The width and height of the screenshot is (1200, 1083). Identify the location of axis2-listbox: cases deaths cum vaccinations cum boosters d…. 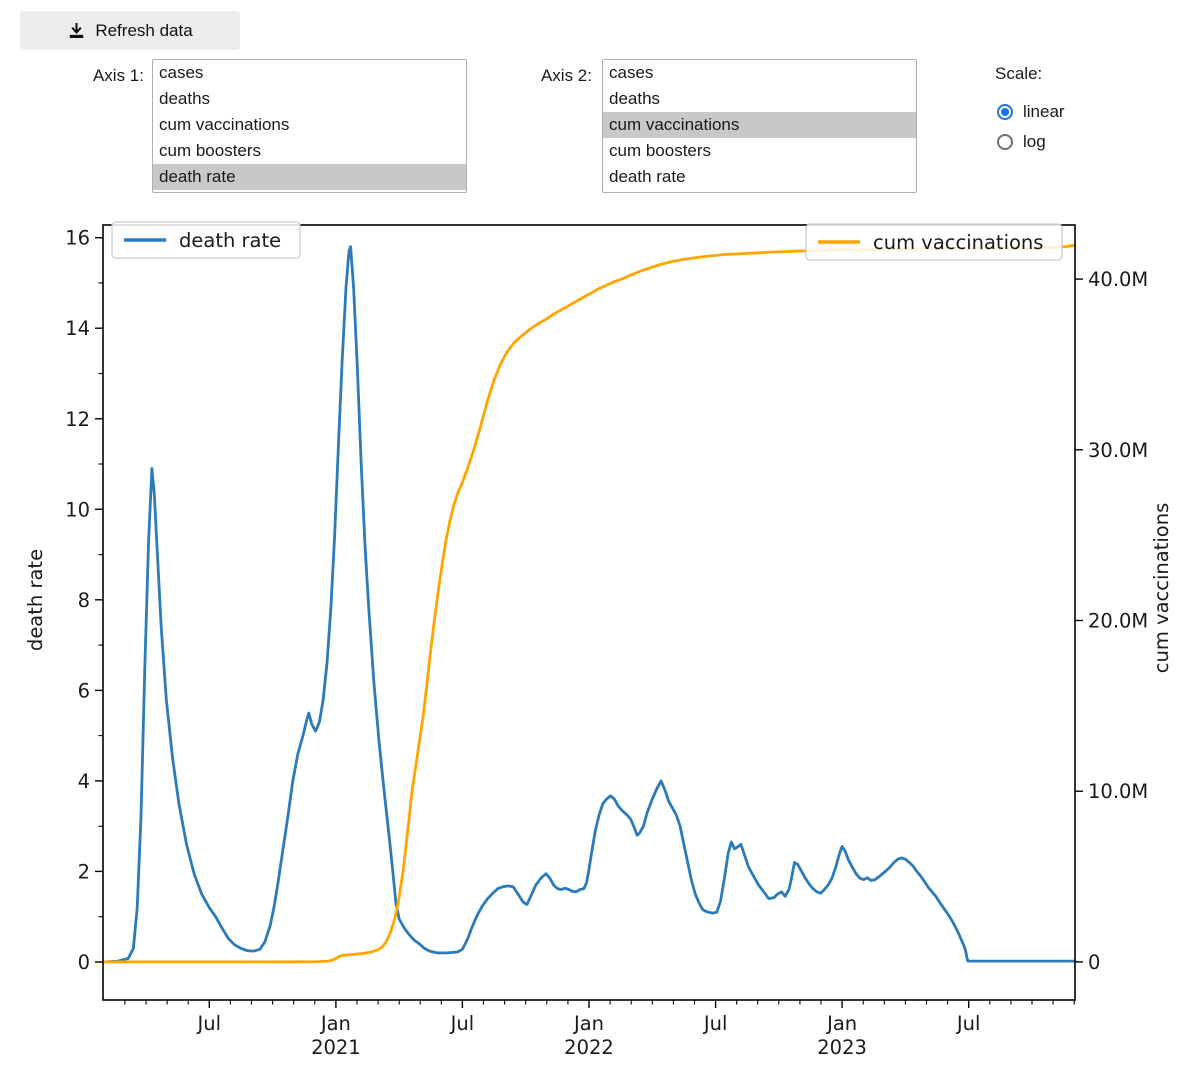
(759, 126).